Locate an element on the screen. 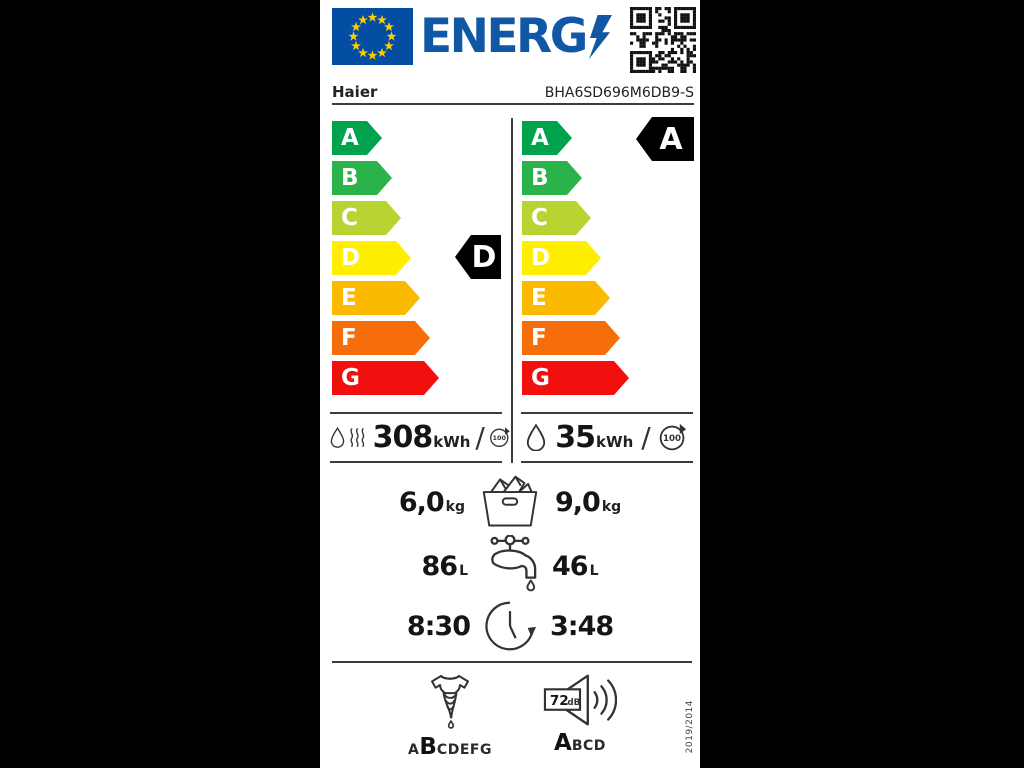  capacity-row: 6,0 kg 9,0 kg is located at coordinates (510, 502).